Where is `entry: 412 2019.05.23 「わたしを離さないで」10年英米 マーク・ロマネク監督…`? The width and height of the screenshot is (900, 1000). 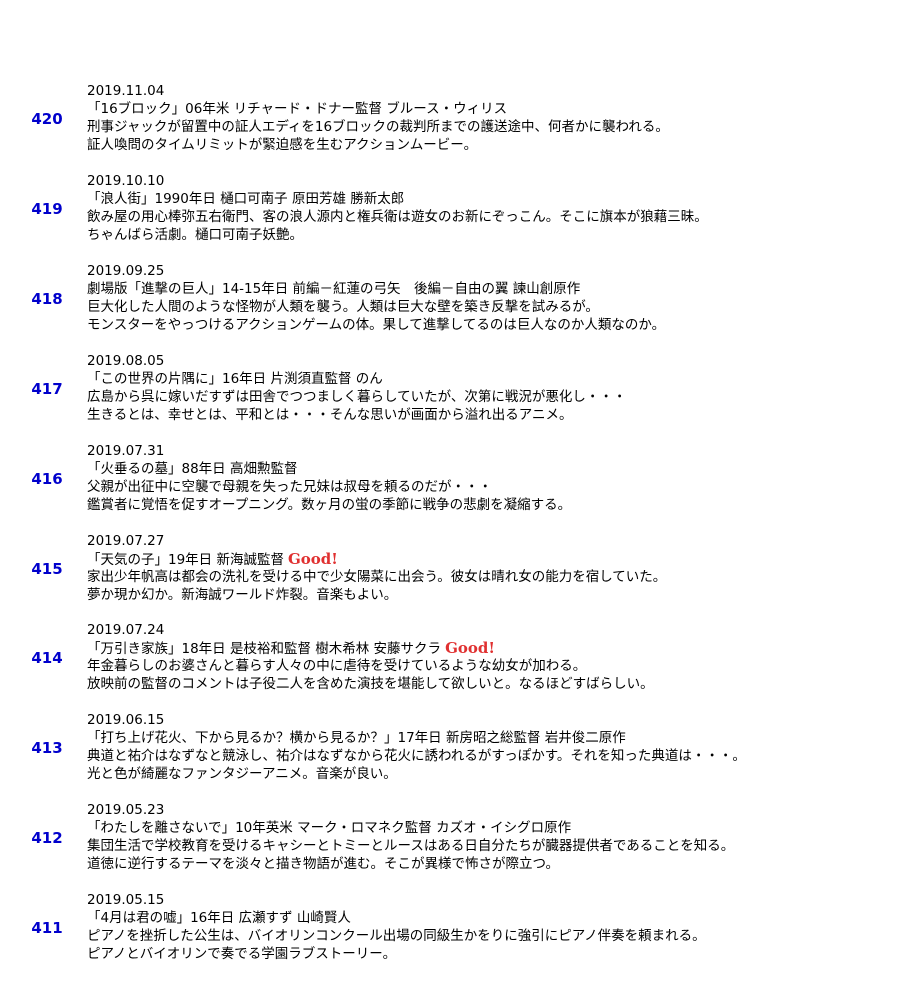
entry: 412 2019.05.23 「わたしを離さないで」10年英米 マーク・ロマネク監督… is located at coordinates (450, 841).